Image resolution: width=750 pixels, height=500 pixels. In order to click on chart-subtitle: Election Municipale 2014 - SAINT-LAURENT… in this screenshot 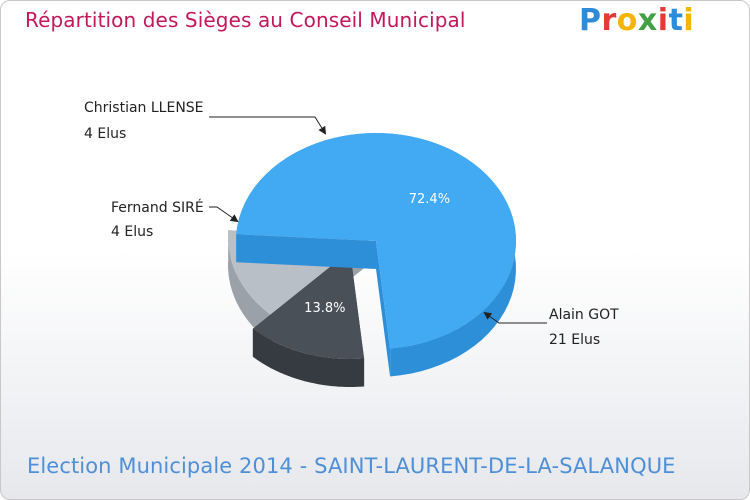, I will do `click(351, 466)`.